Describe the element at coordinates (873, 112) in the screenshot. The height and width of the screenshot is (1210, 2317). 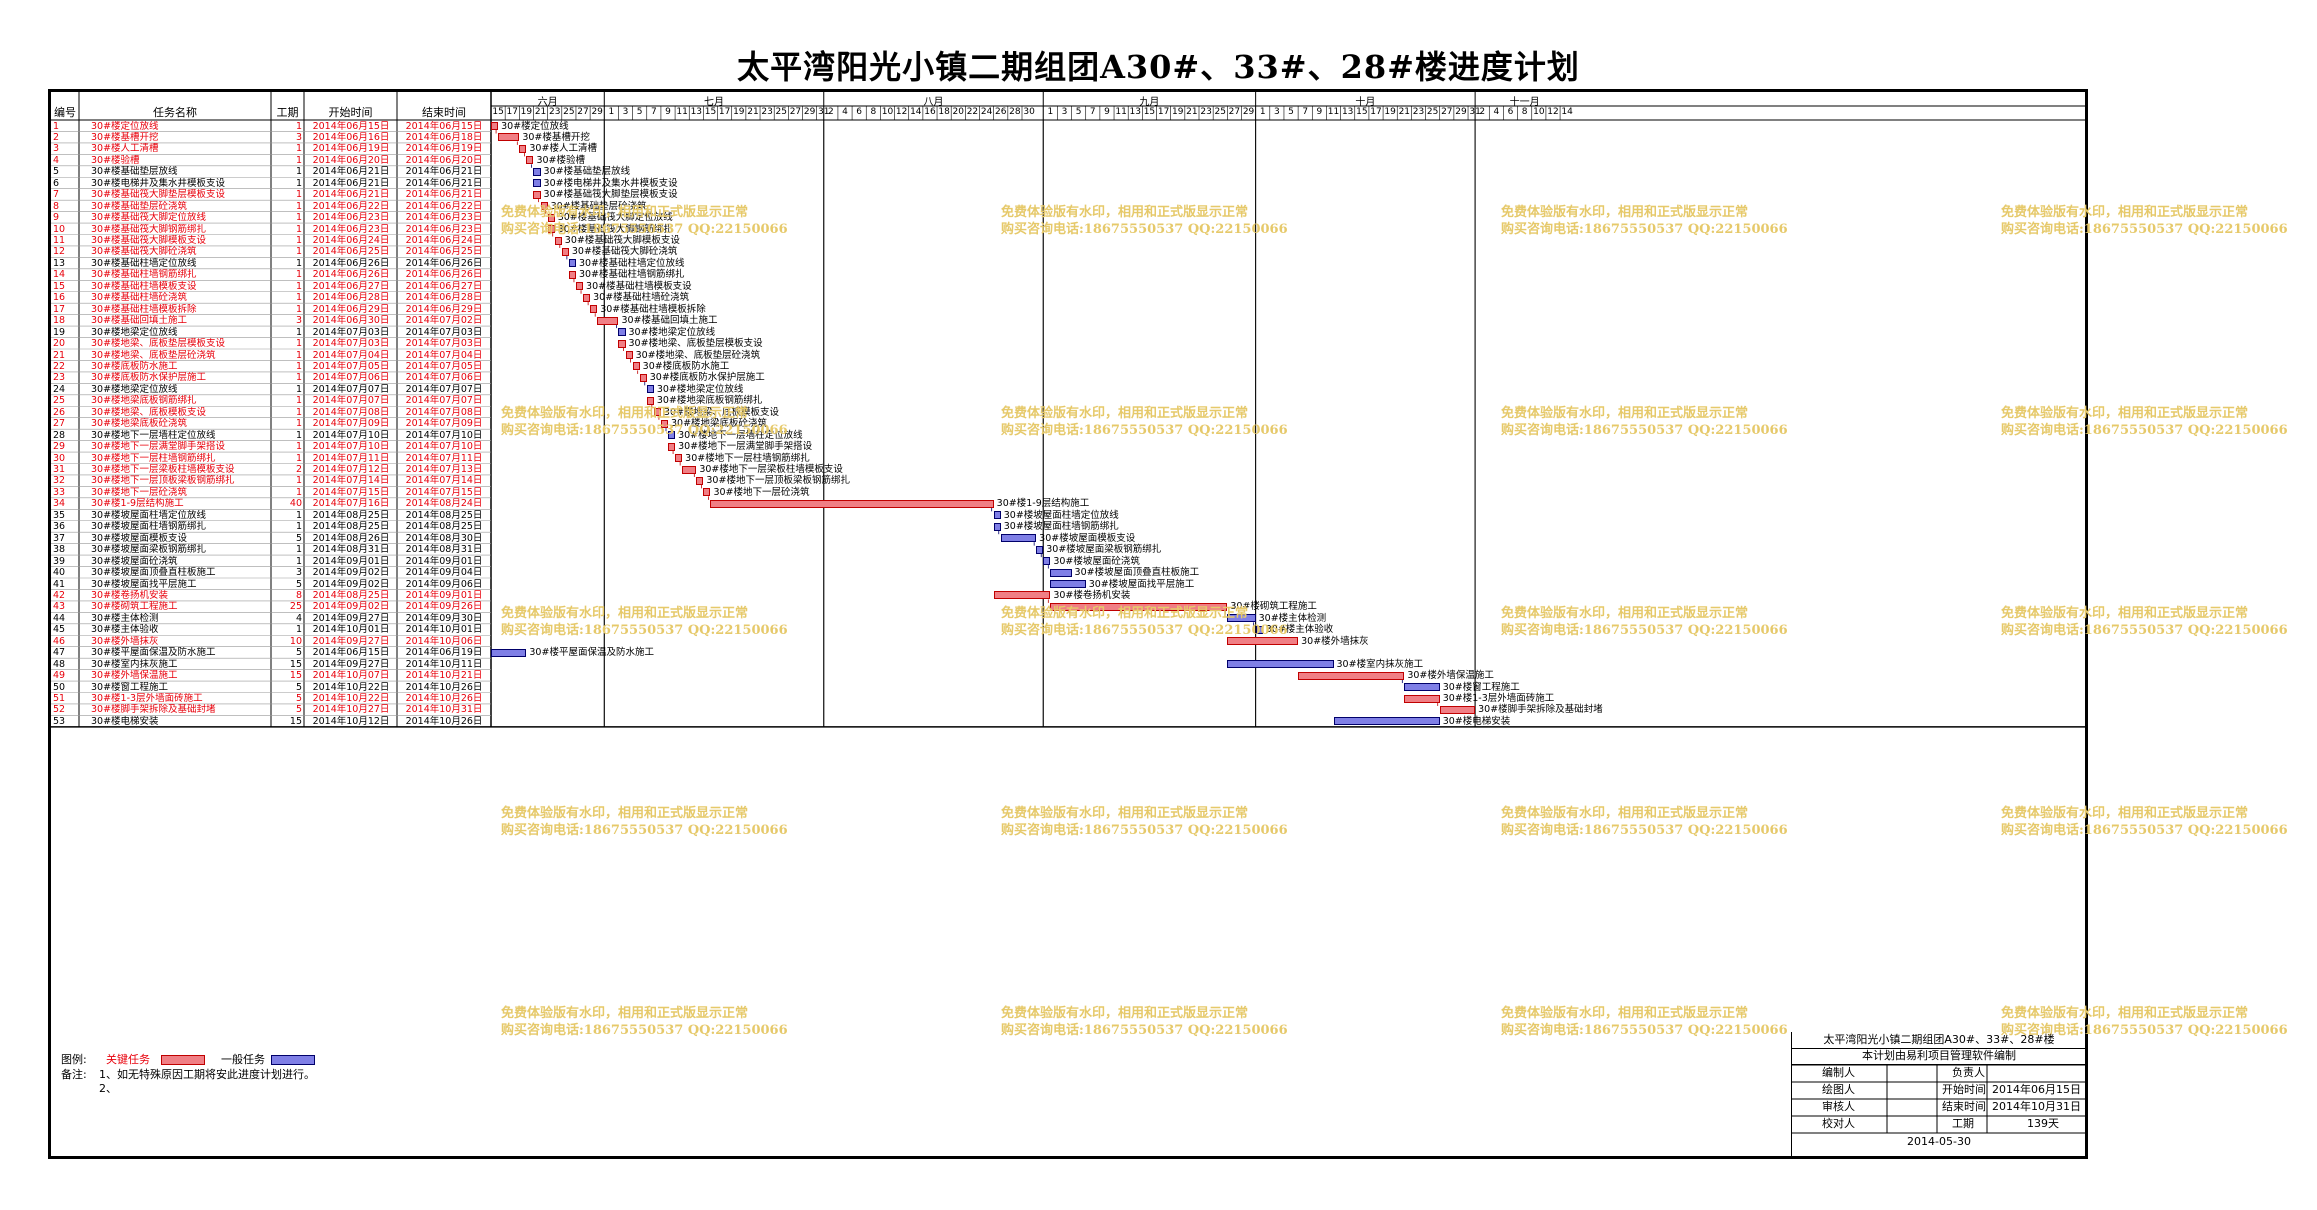
I see `day-label: 8` at that location.